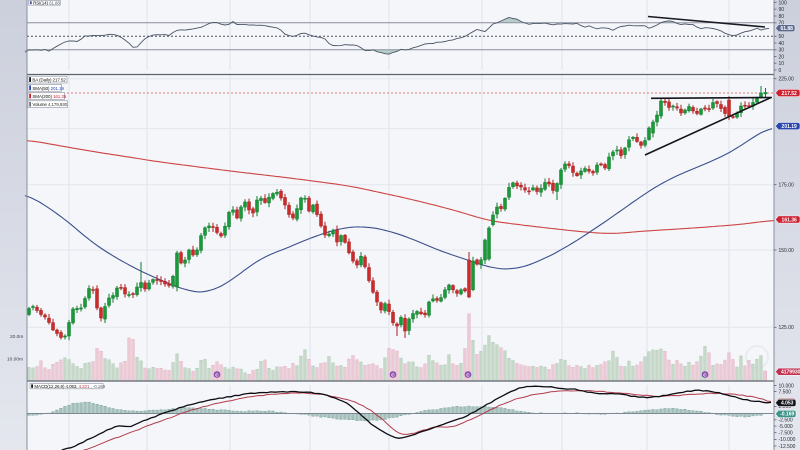  Describe the element at coordinates (787, 80) in the screenshot. I see `svg-text: 225.00` at that location.